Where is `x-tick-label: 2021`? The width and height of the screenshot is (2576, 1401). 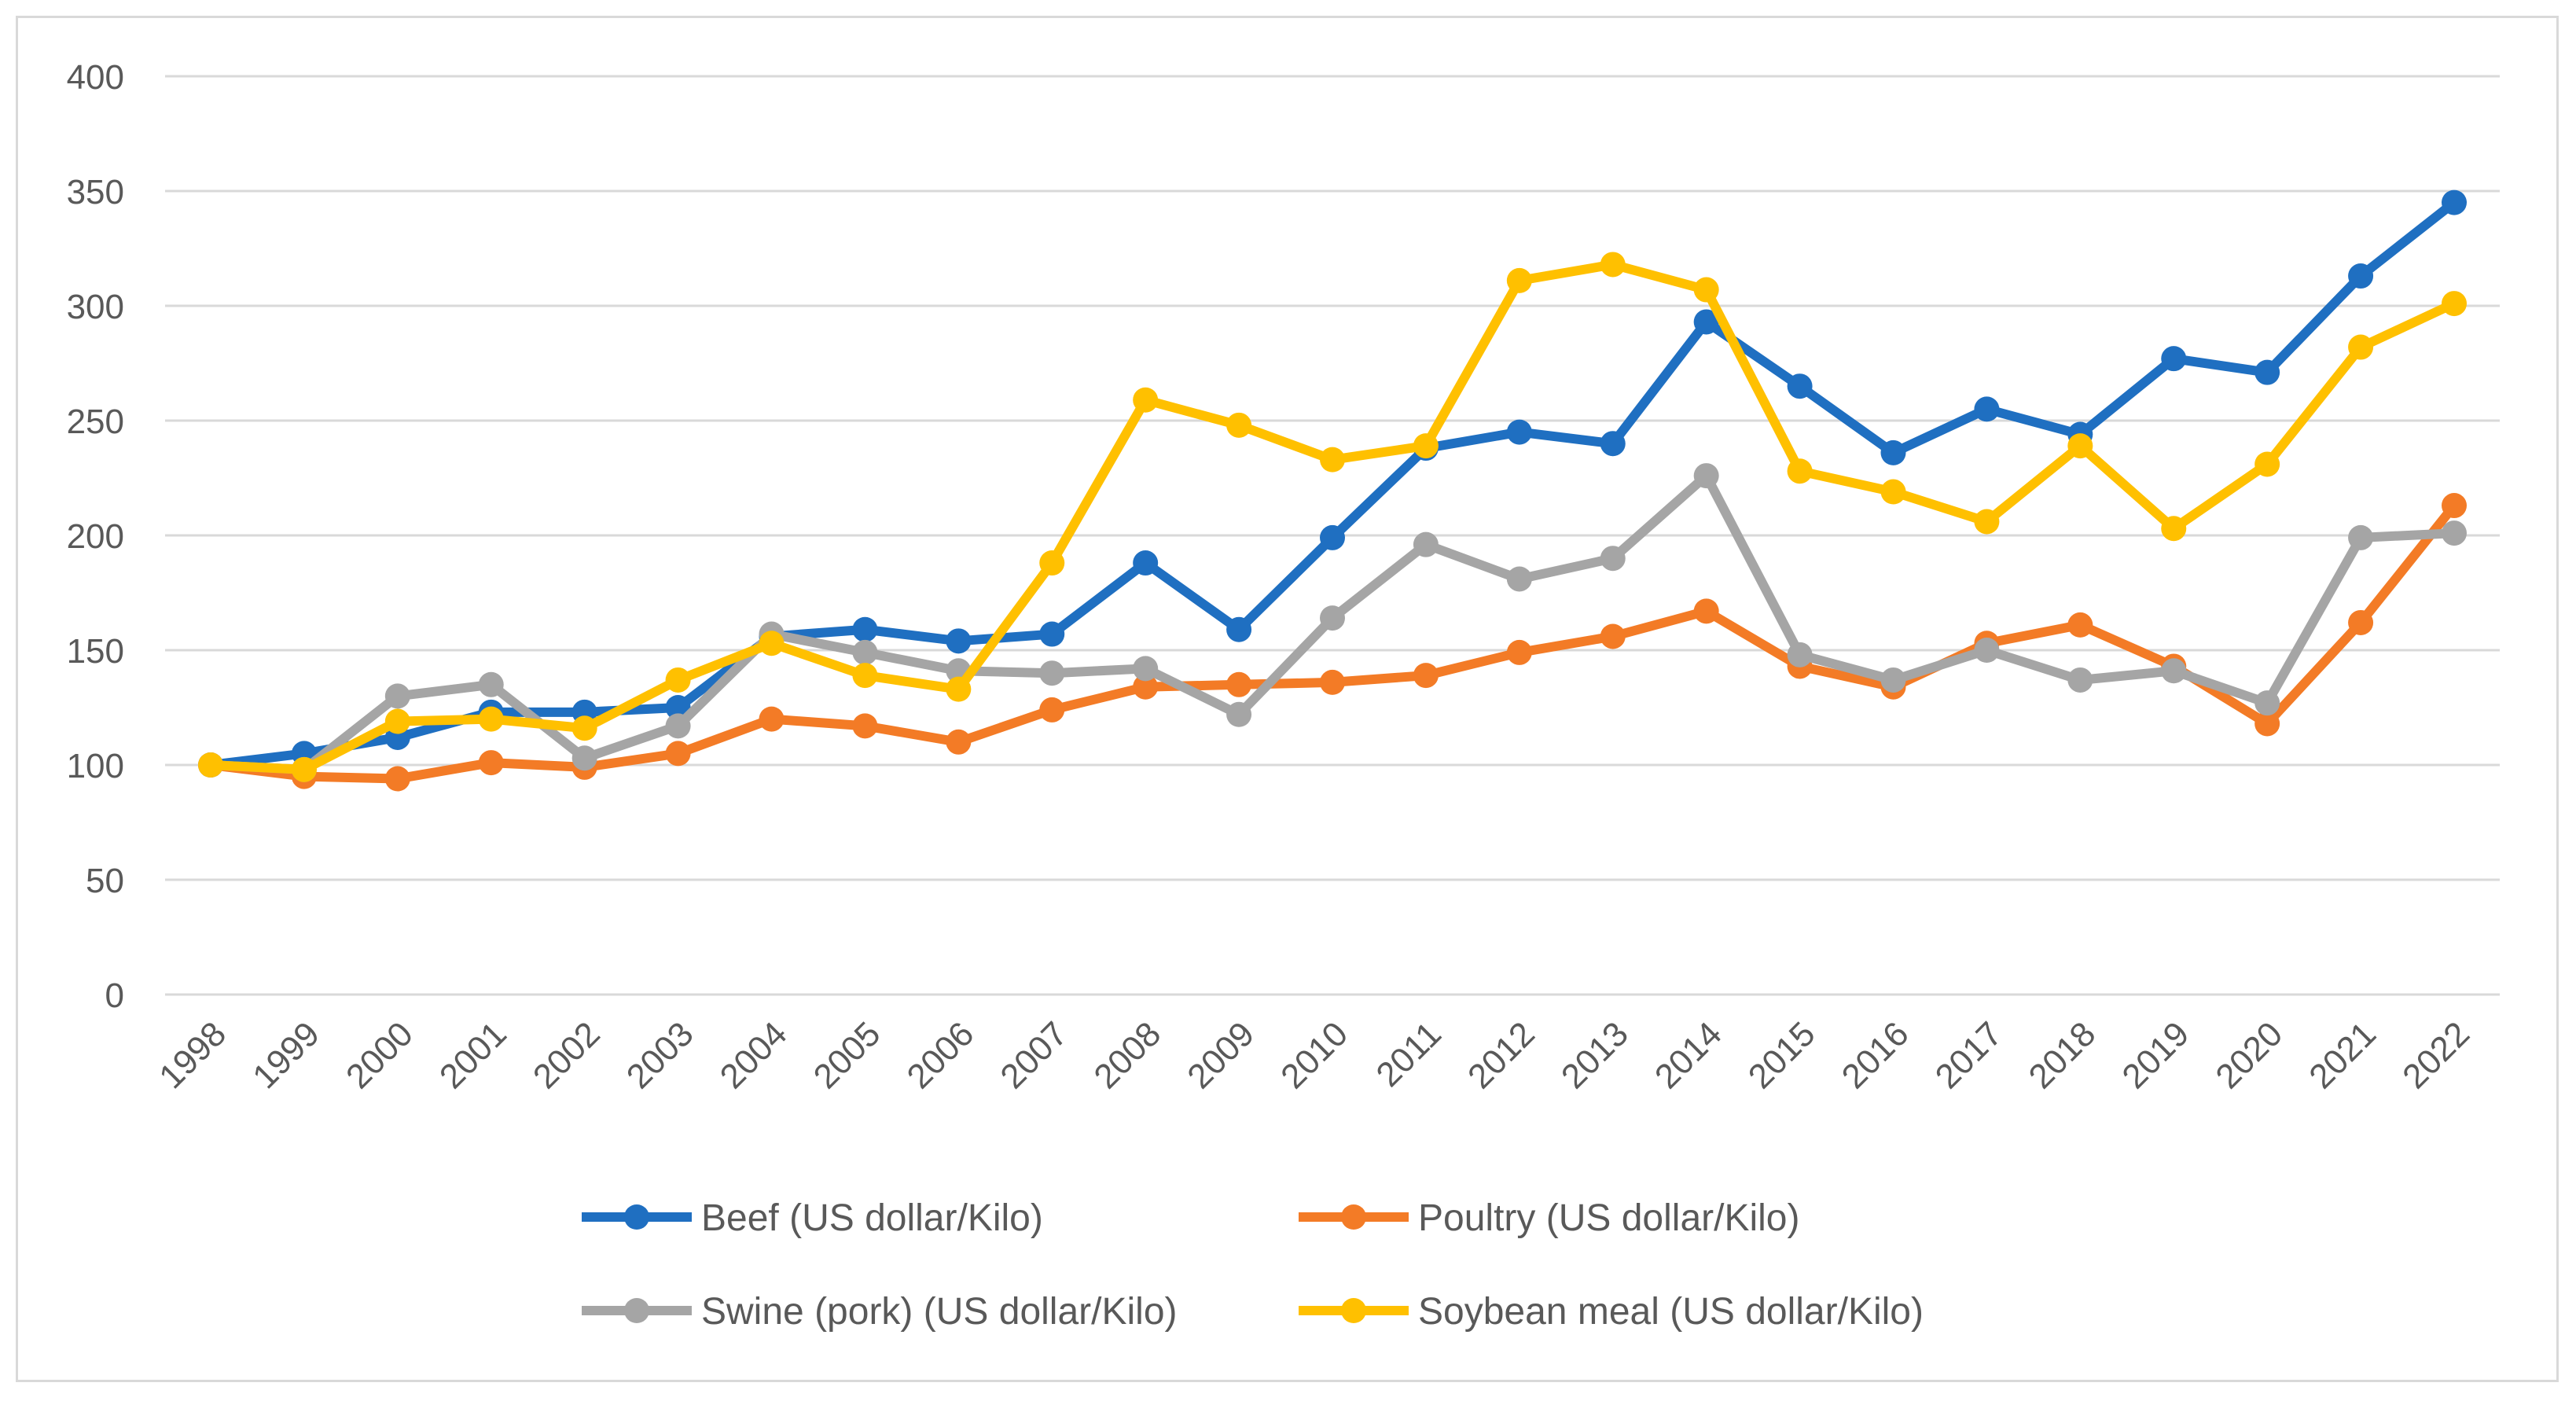
x-tick-label: 2021 is located at coordinates (2342, 1055).